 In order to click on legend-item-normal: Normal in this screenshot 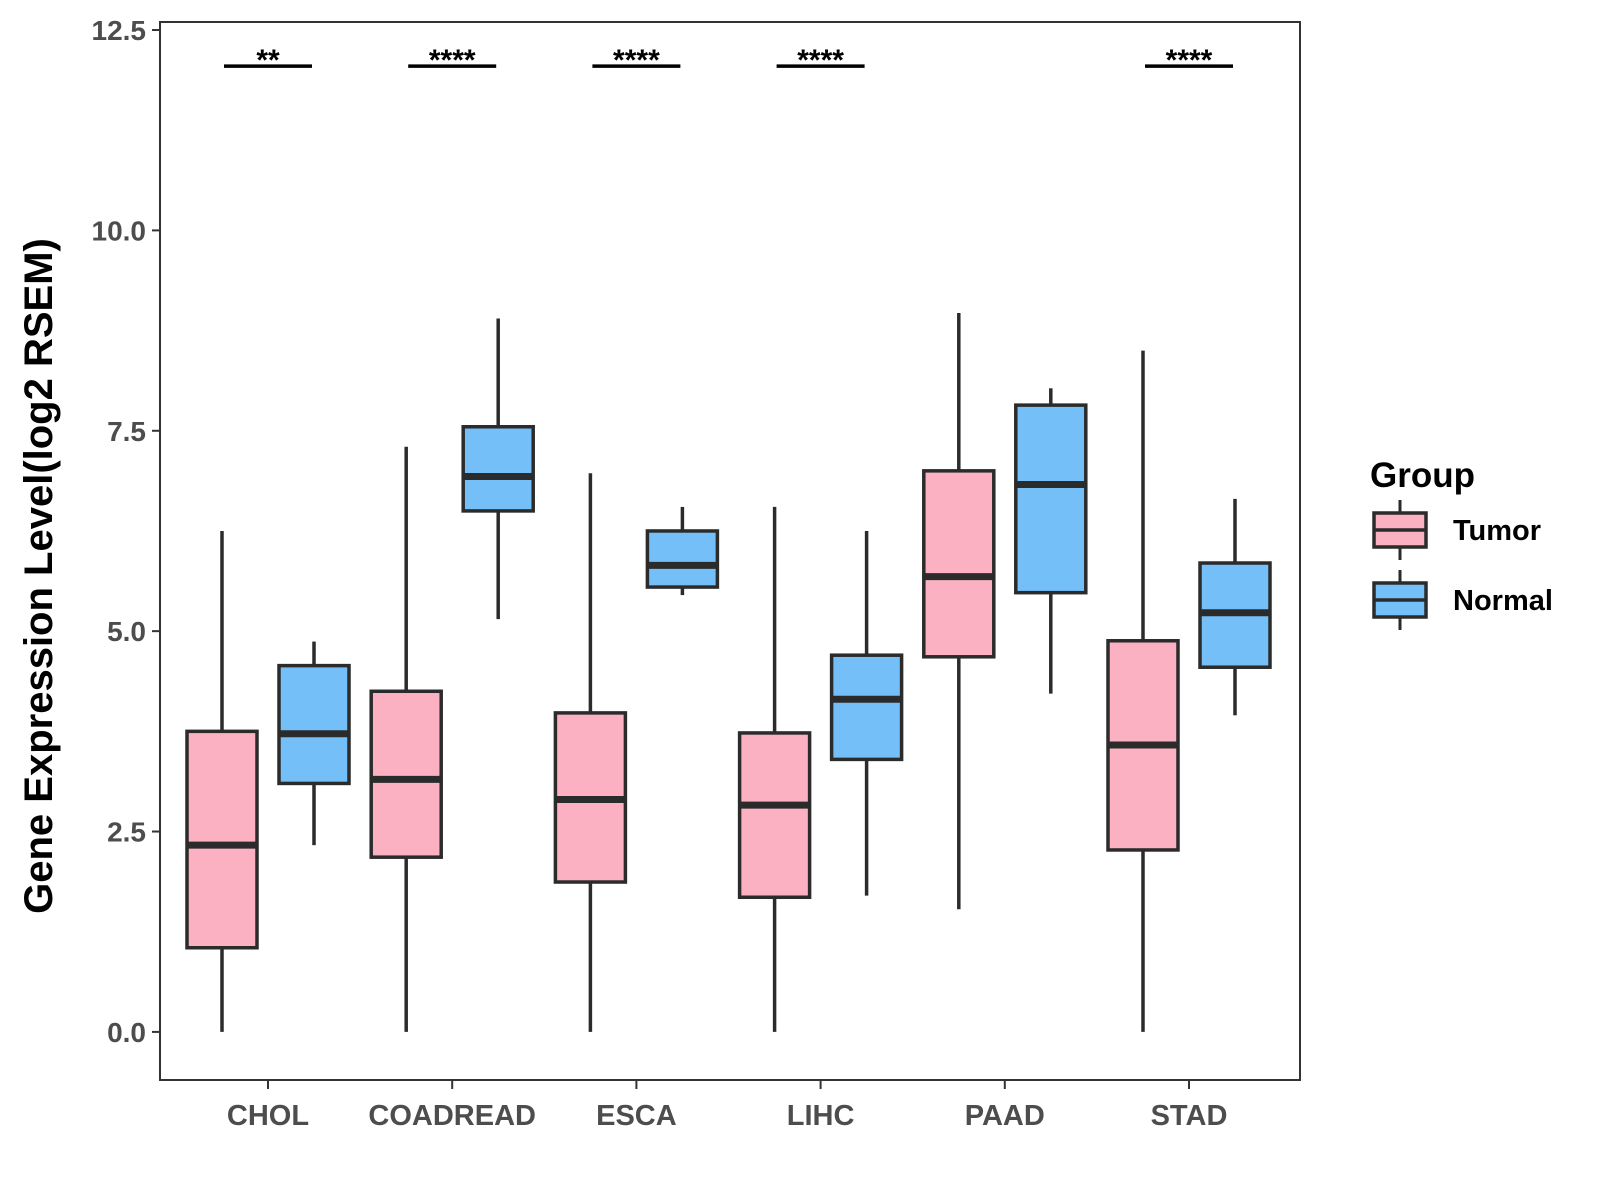, I will do `click(1462, 600)`.